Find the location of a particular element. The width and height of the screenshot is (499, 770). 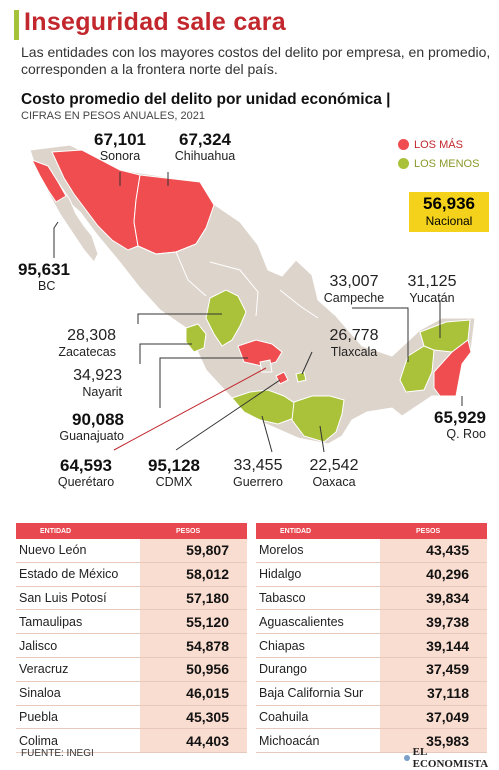

table-row: Durango 37,459 is located at coordinates (371, 669).